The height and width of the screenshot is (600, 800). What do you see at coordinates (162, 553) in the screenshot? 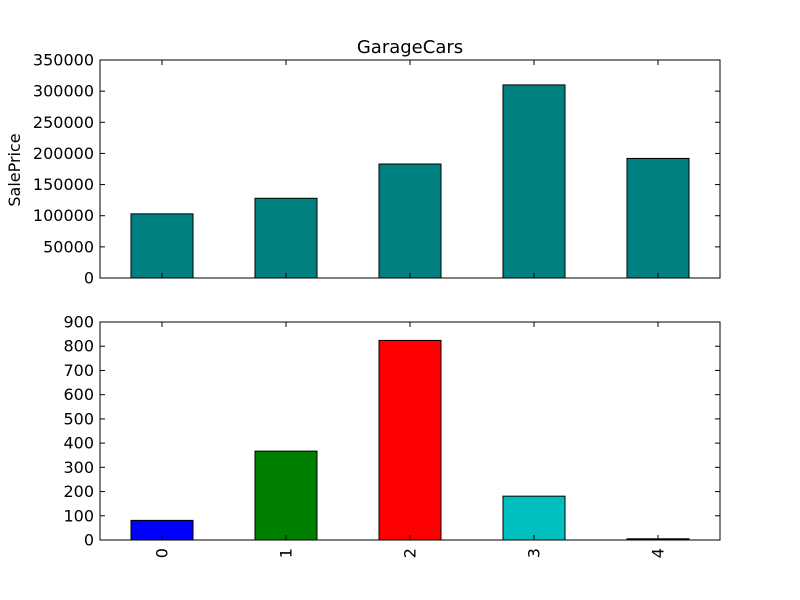
I see `x-tick-label: 0` at bounding box center [162, 553].